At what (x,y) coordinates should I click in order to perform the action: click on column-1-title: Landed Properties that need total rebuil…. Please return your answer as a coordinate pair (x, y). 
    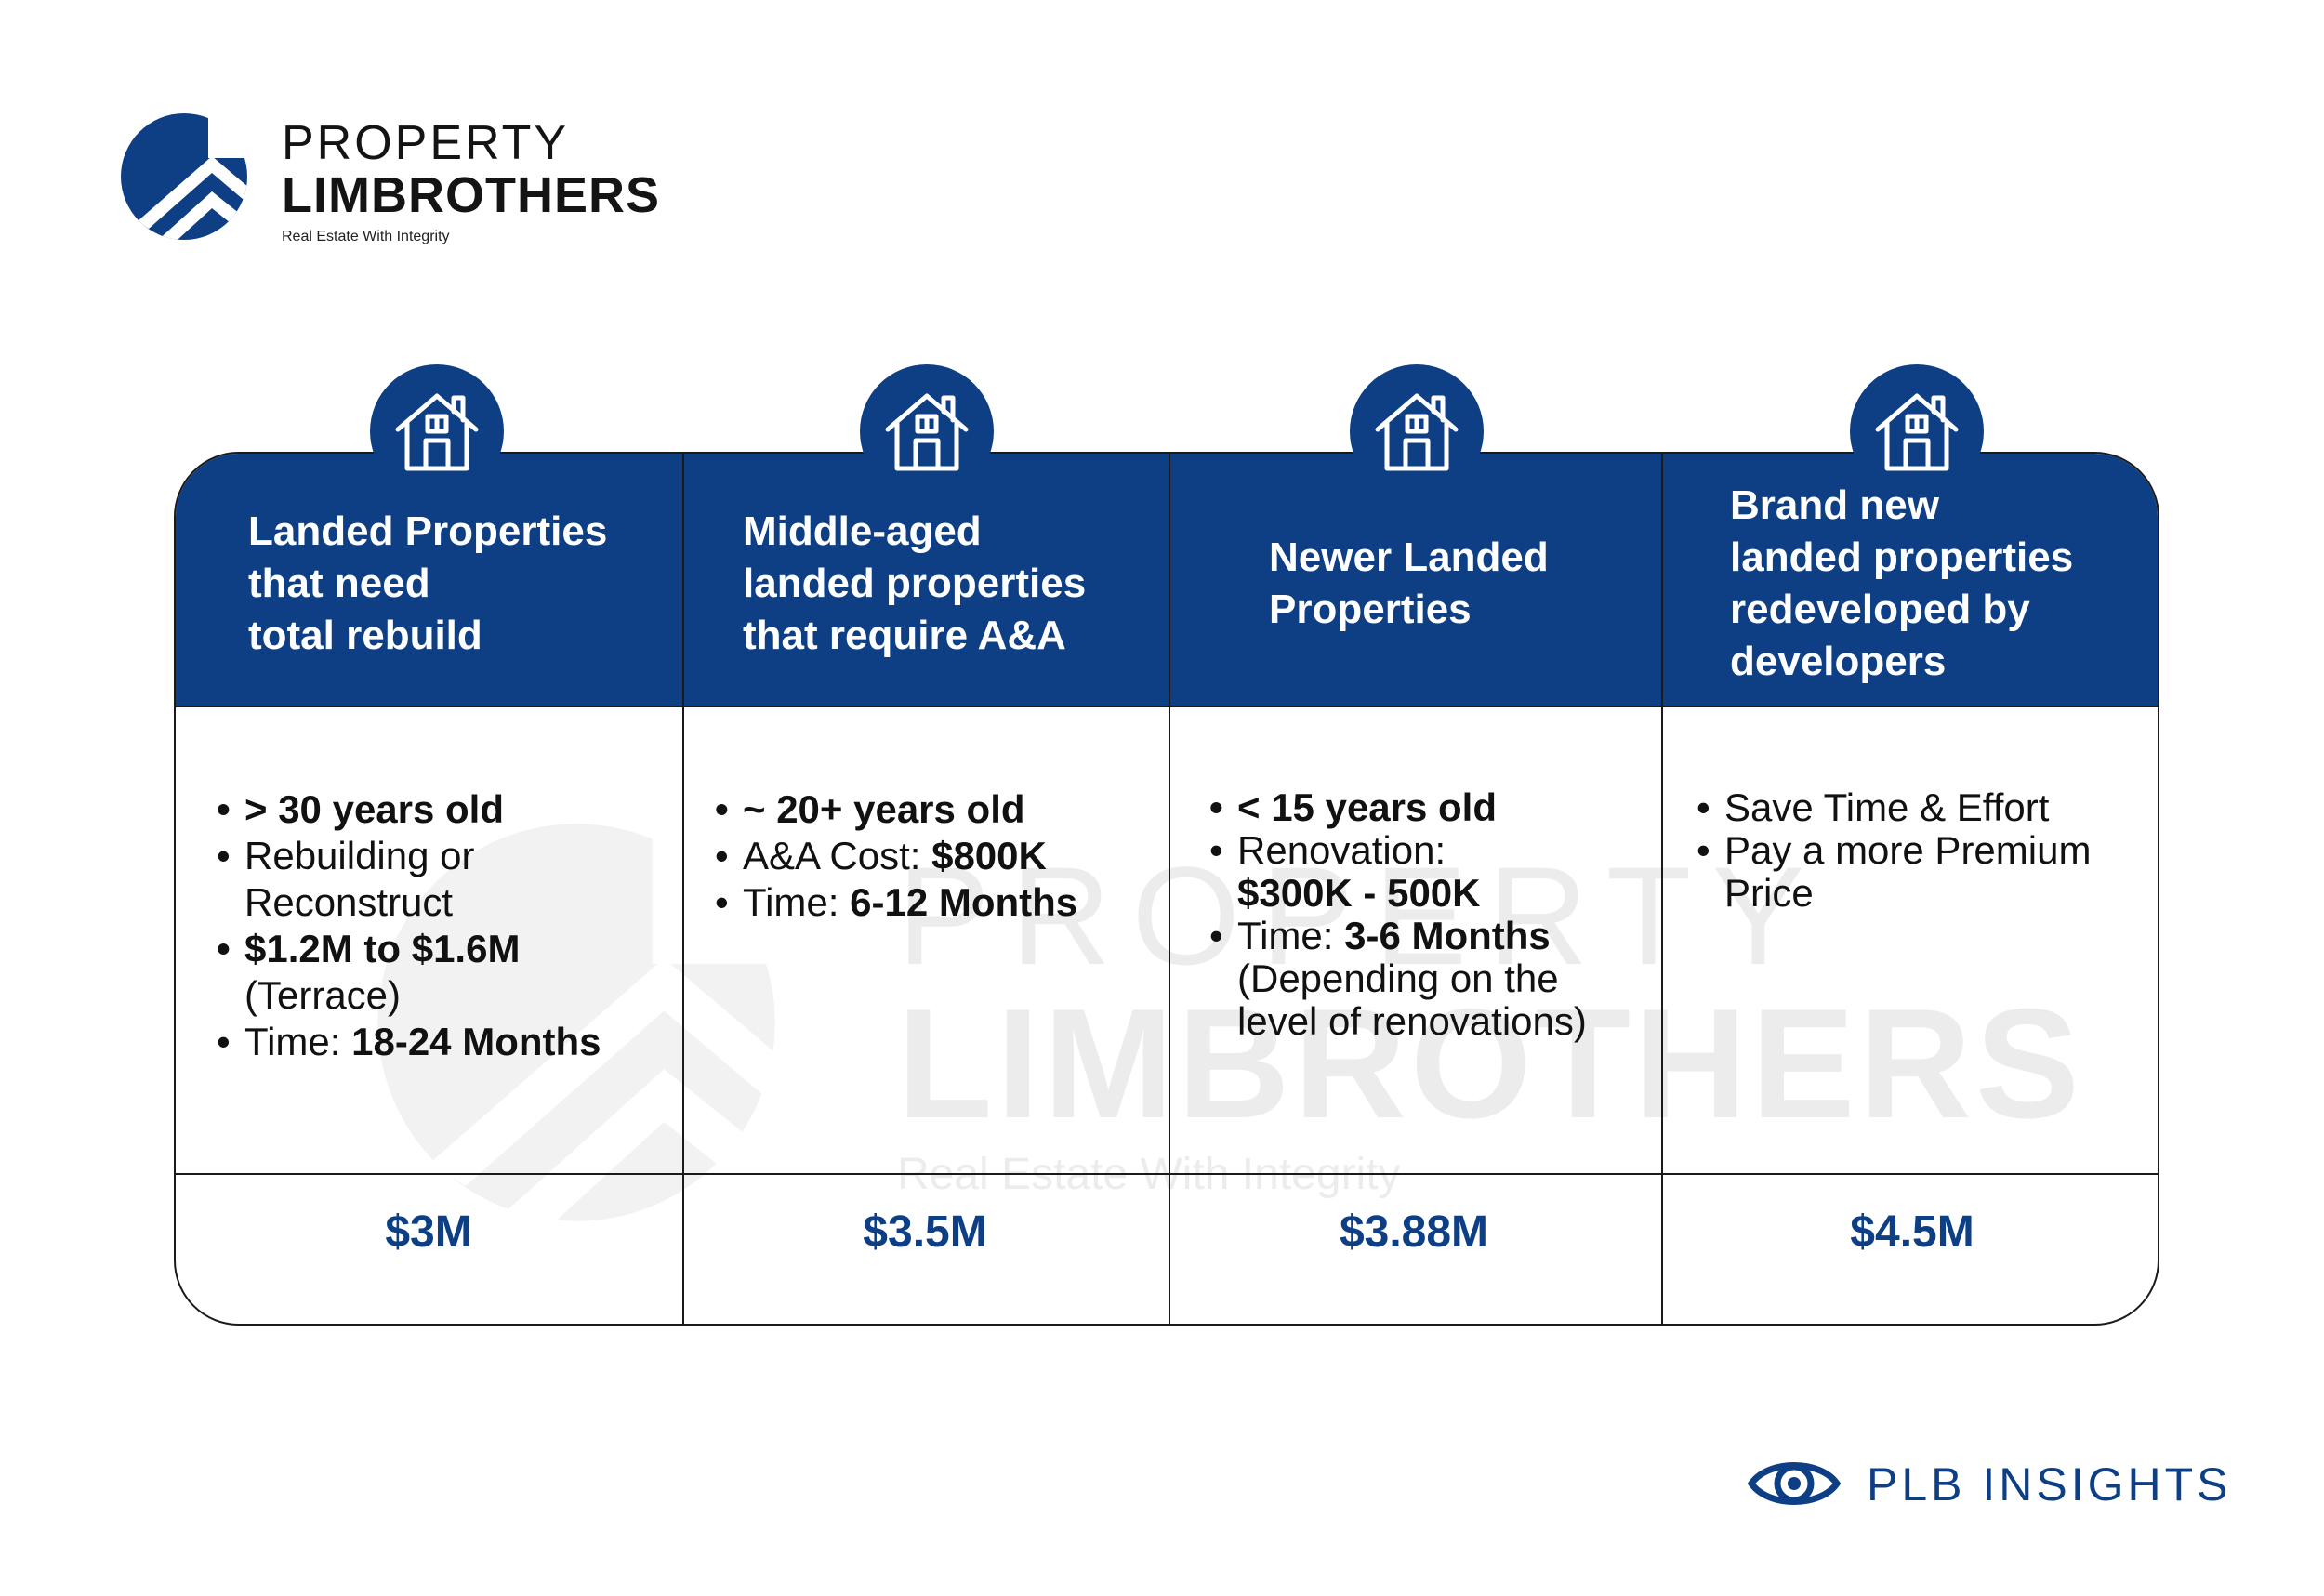
    Looking at the image, I should click on (428, 583).